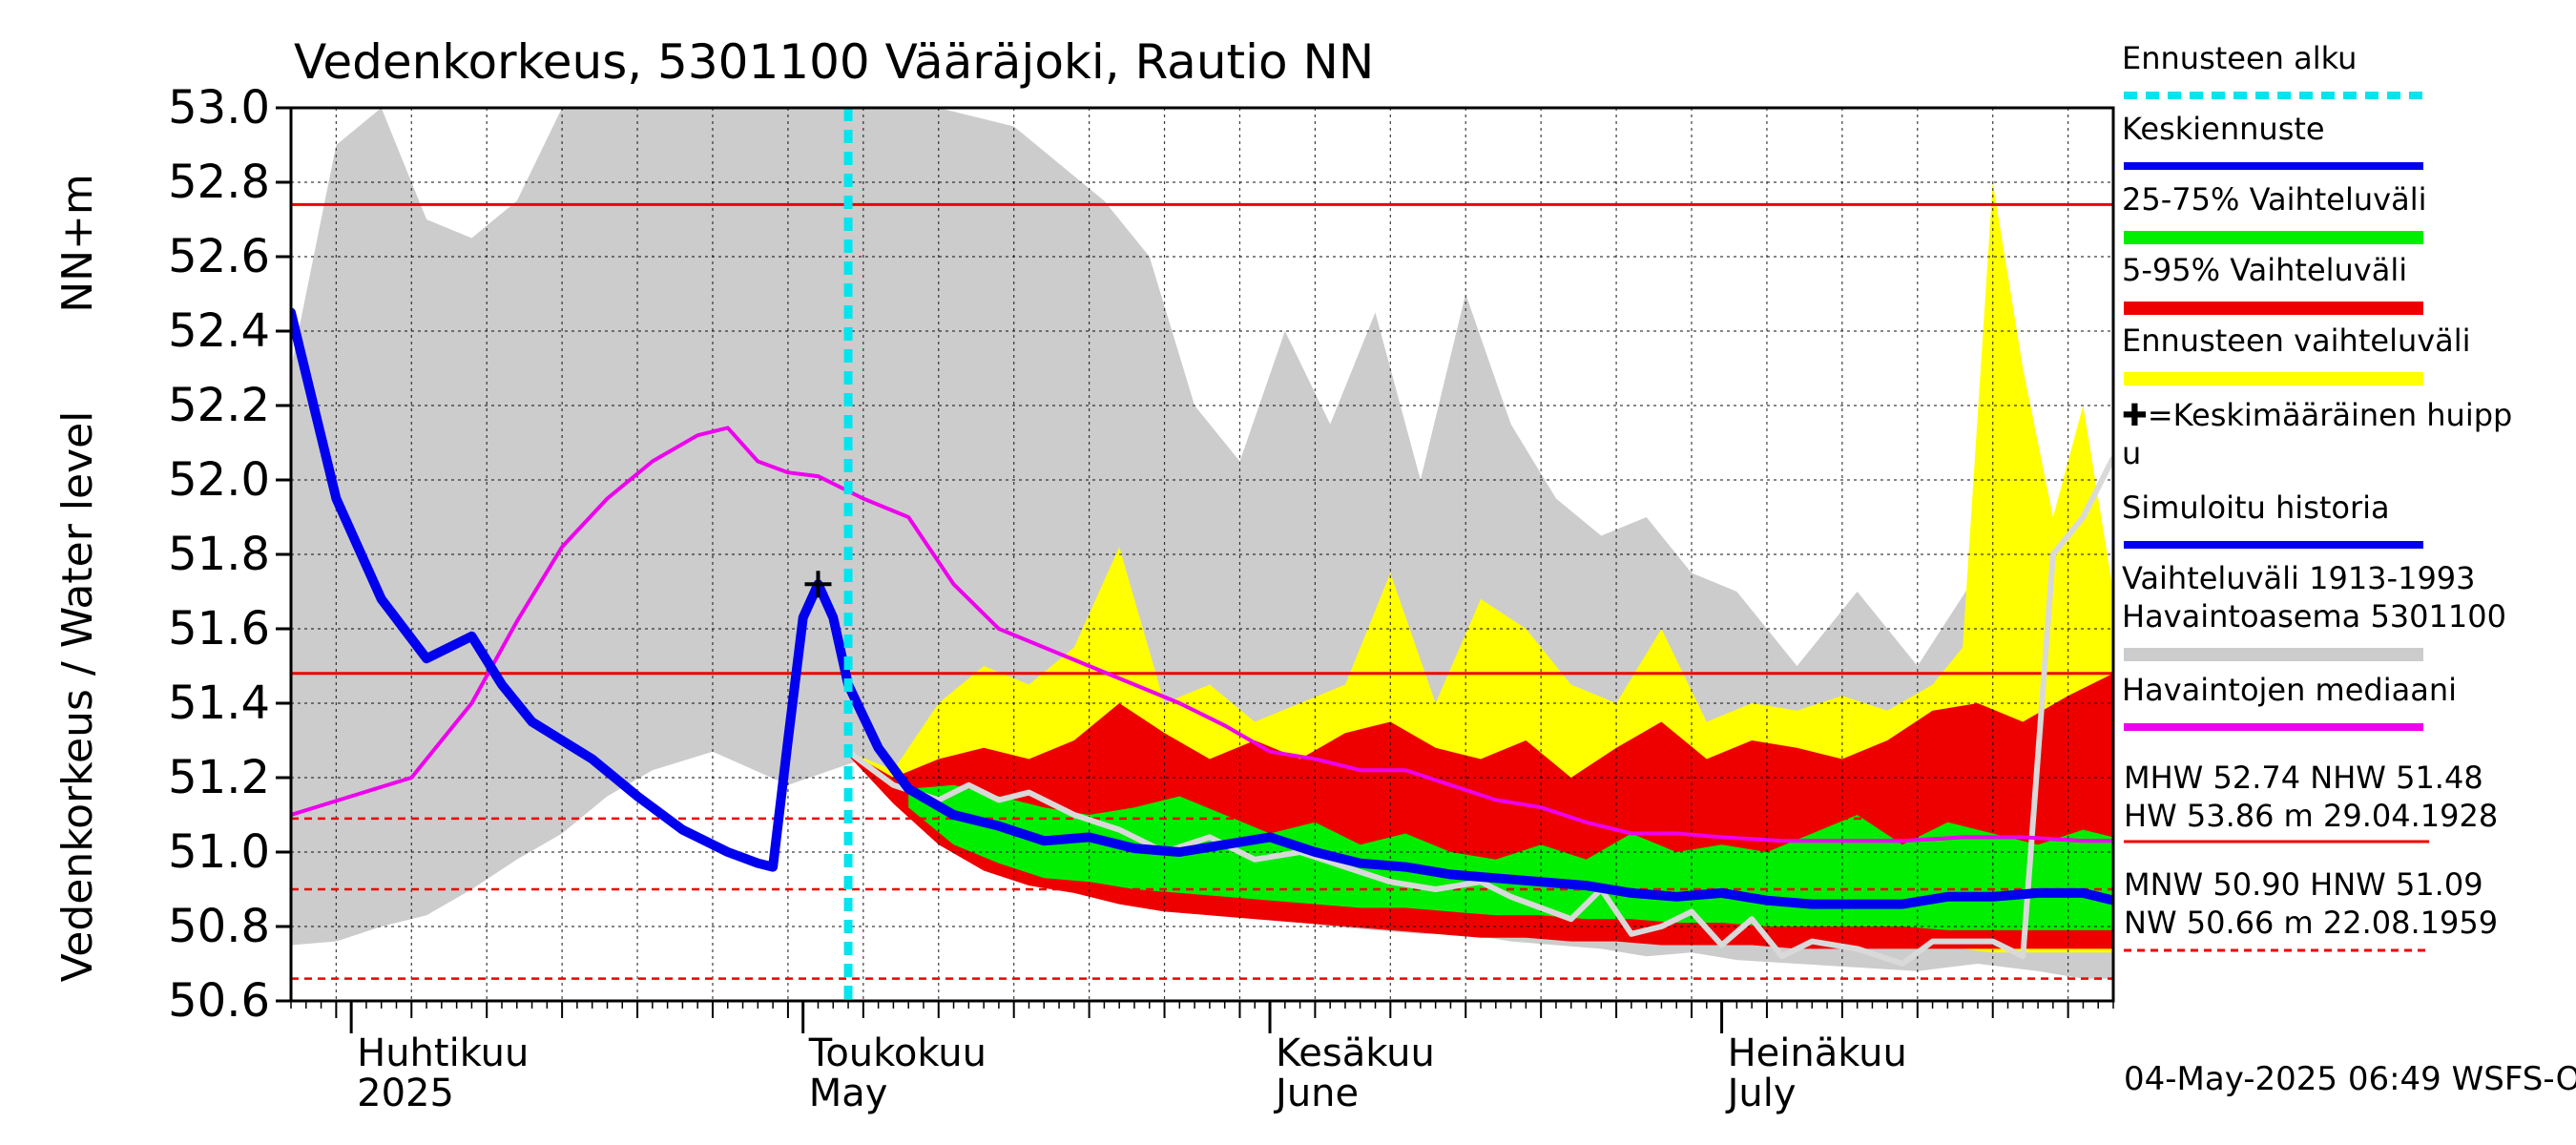  Describe the element at coordinates (848, 1094) in the screenshot. I see `x-month-sublabel: May` at that location.